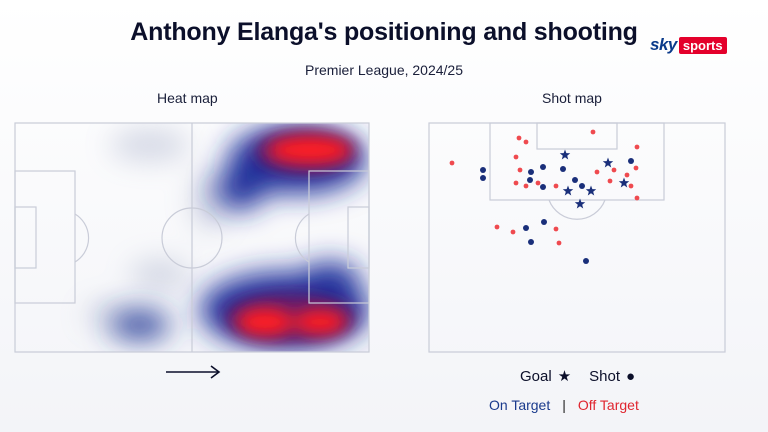 This screenshot has width=768, height=432. I want to click on legend-on-target: On Target, so click(520, 405).